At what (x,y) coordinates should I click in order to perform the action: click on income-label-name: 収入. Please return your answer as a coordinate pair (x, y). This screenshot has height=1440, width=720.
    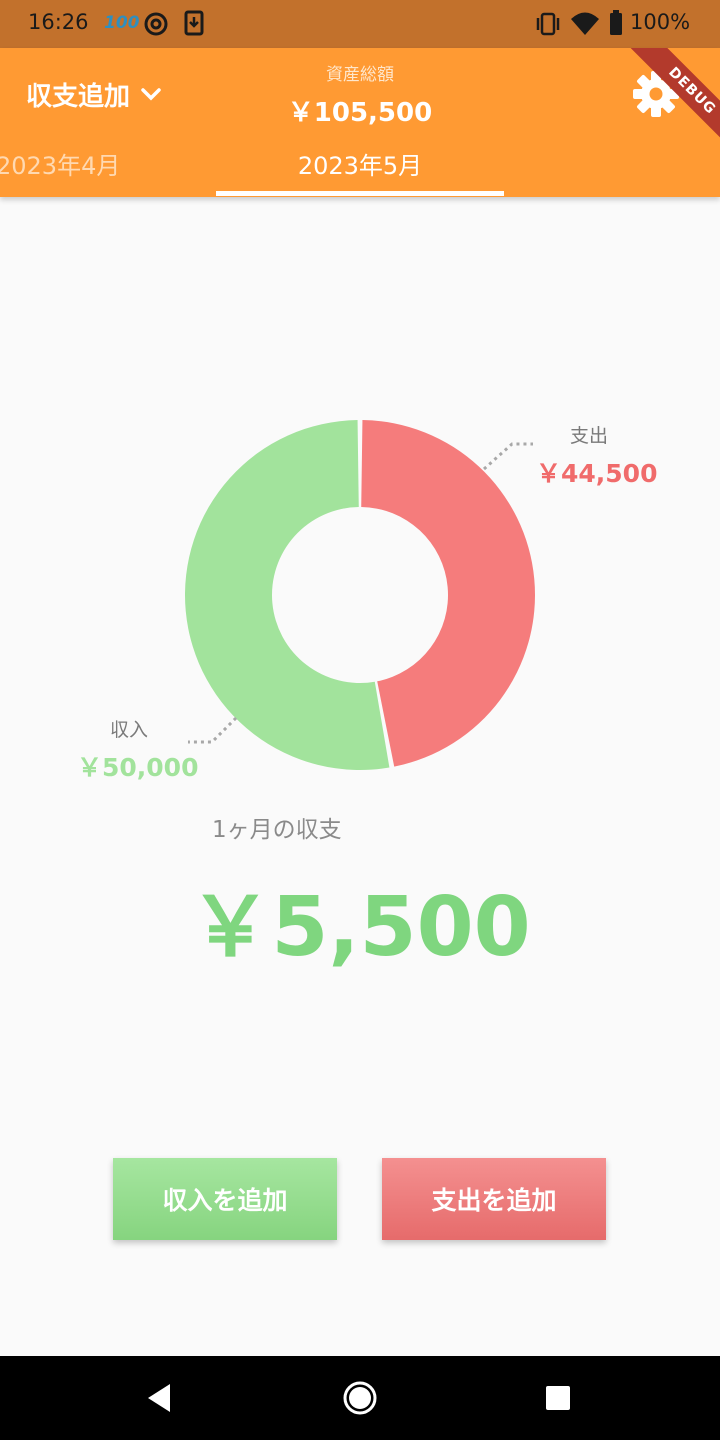
    Looking at the image, I should click on (129, 730).